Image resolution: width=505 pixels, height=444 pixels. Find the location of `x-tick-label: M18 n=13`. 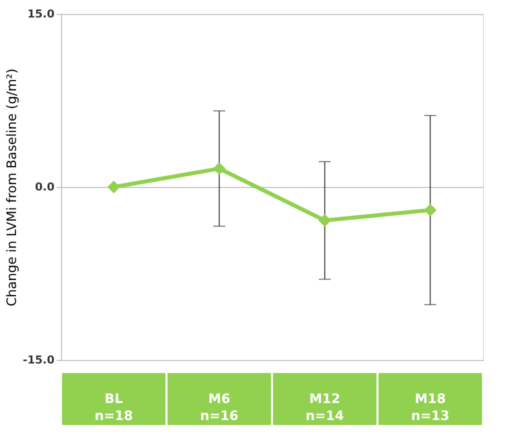

x-tick-label: M18 n=13 is located at coordinates (430, 408).